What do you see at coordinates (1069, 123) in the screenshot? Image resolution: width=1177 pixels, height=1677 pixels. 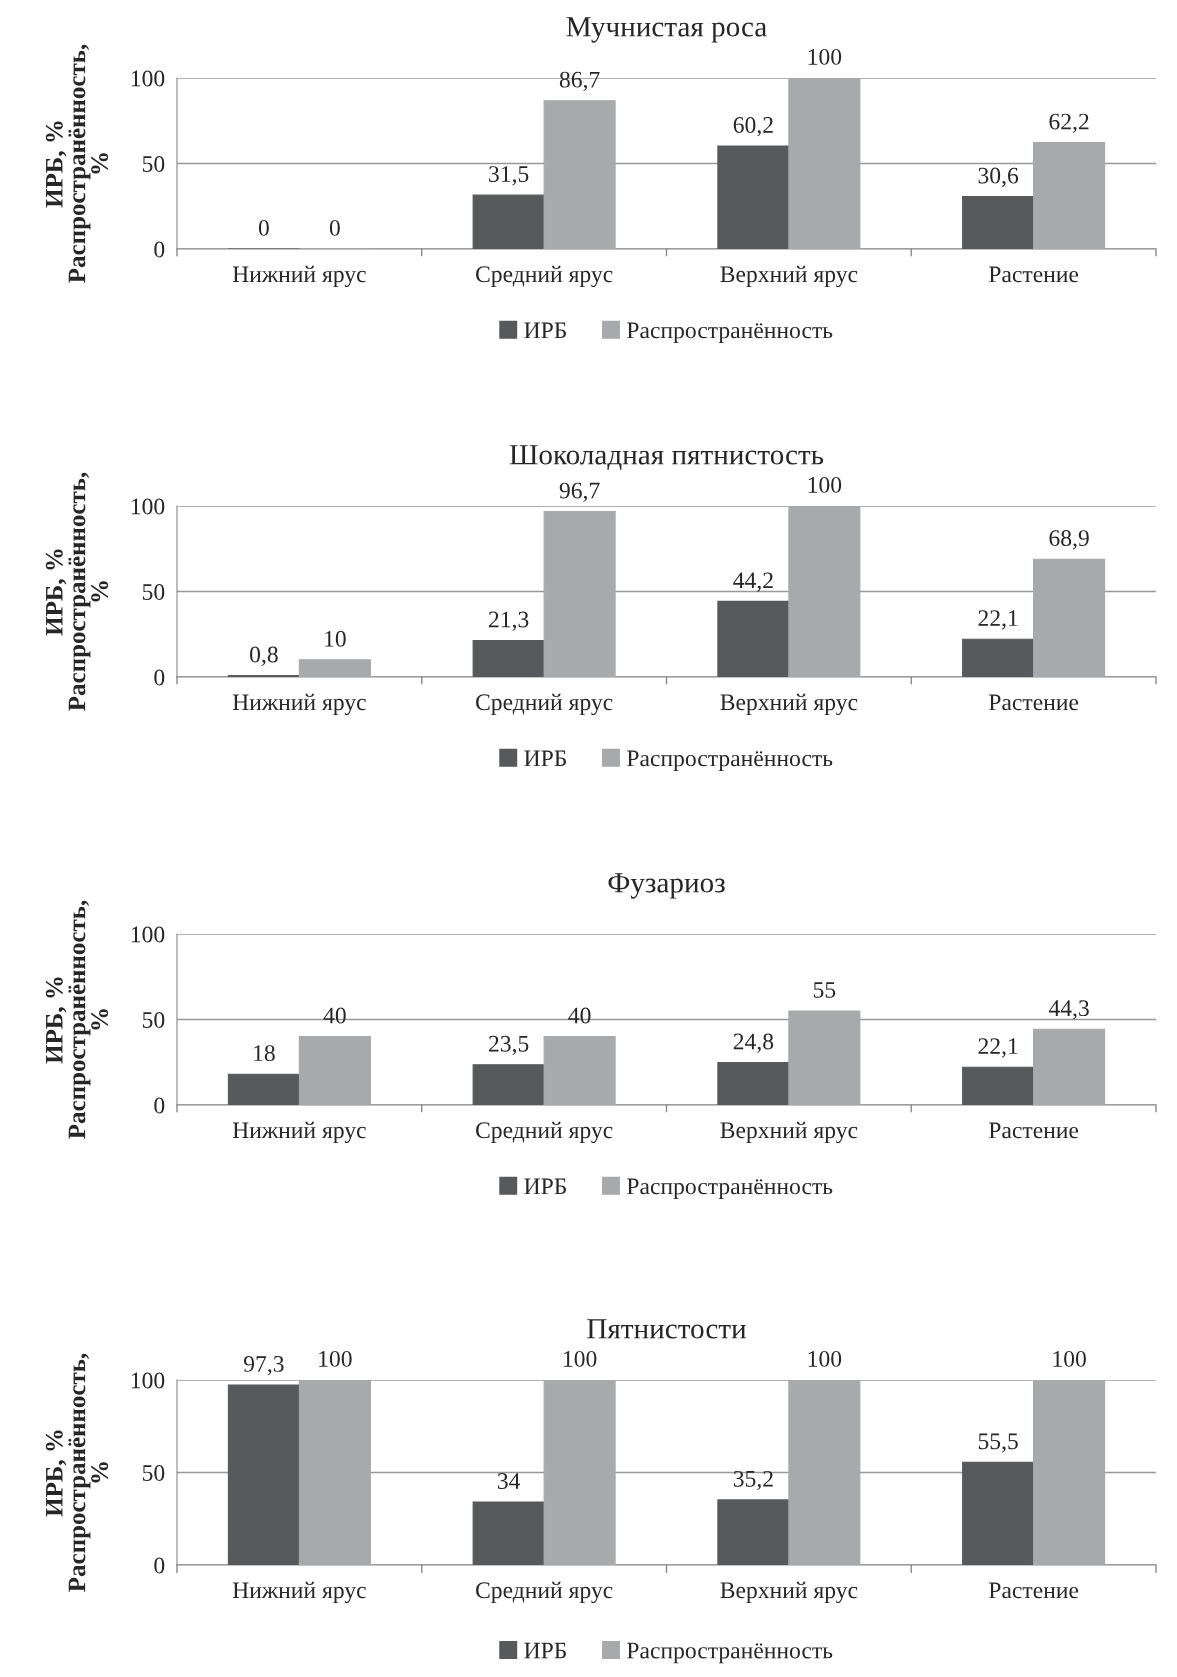 I see `data-label: 62,2` at bounding box center [1069, 123].